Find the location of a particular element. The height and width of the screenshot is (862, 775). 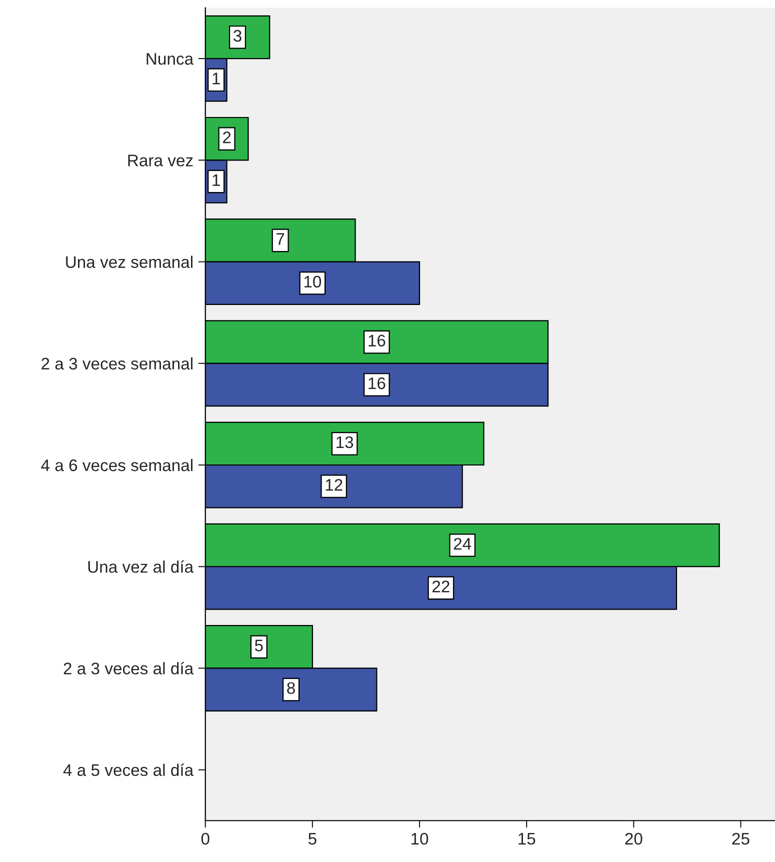

y-tick-label: 2 a 3 veces semanal is located at coordinates (117, 363).